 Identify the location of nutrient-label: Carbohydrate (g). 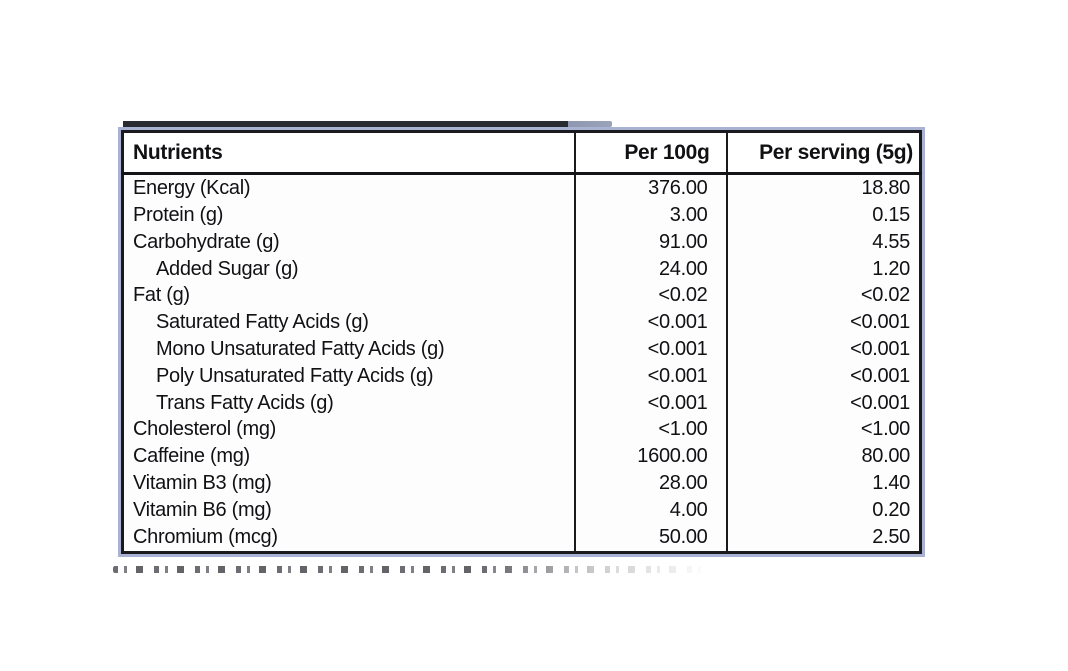
(206, 241).